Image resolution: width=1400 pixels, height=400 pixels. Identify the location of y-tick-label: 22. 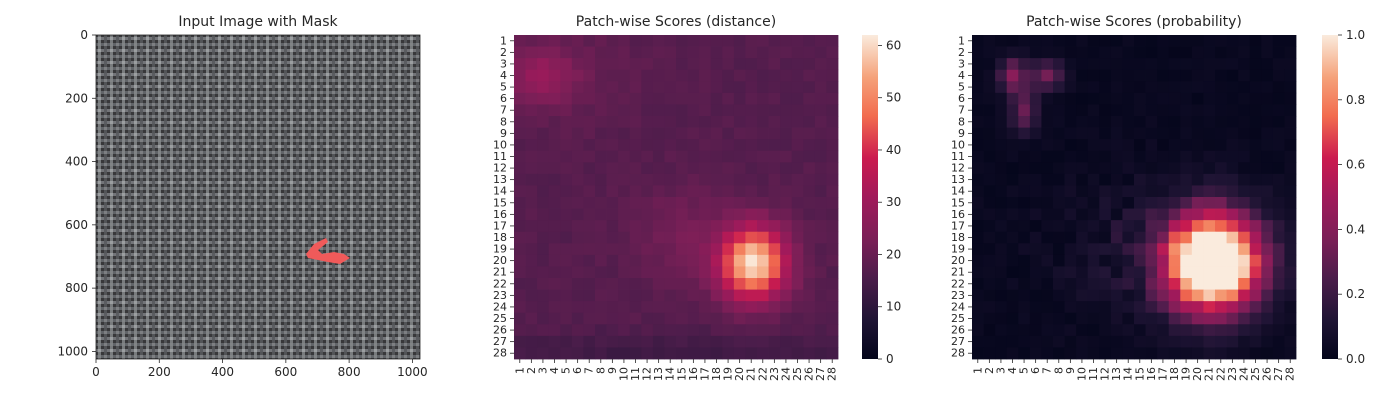
(958, 283).